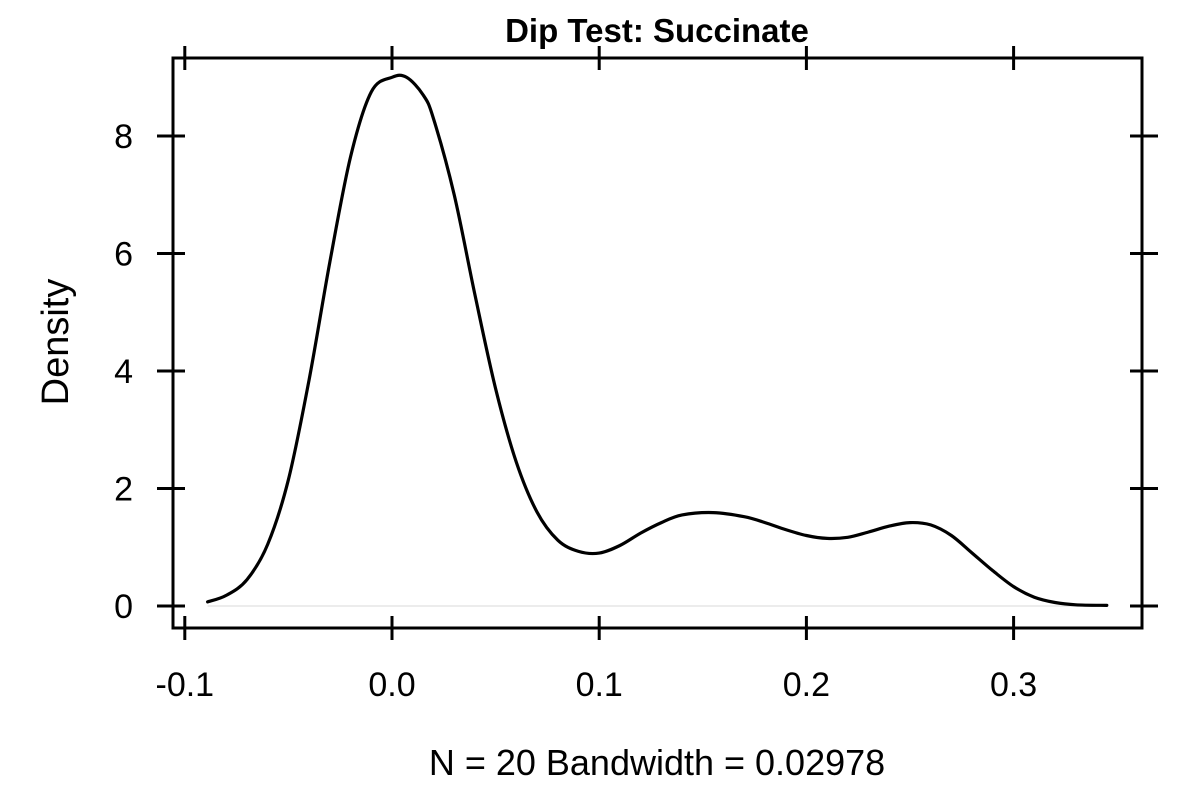  What do you see at coordinates (123, 137) in the screenshot?
I see `y-tick-label: 8` at bounding box center [123, 137].